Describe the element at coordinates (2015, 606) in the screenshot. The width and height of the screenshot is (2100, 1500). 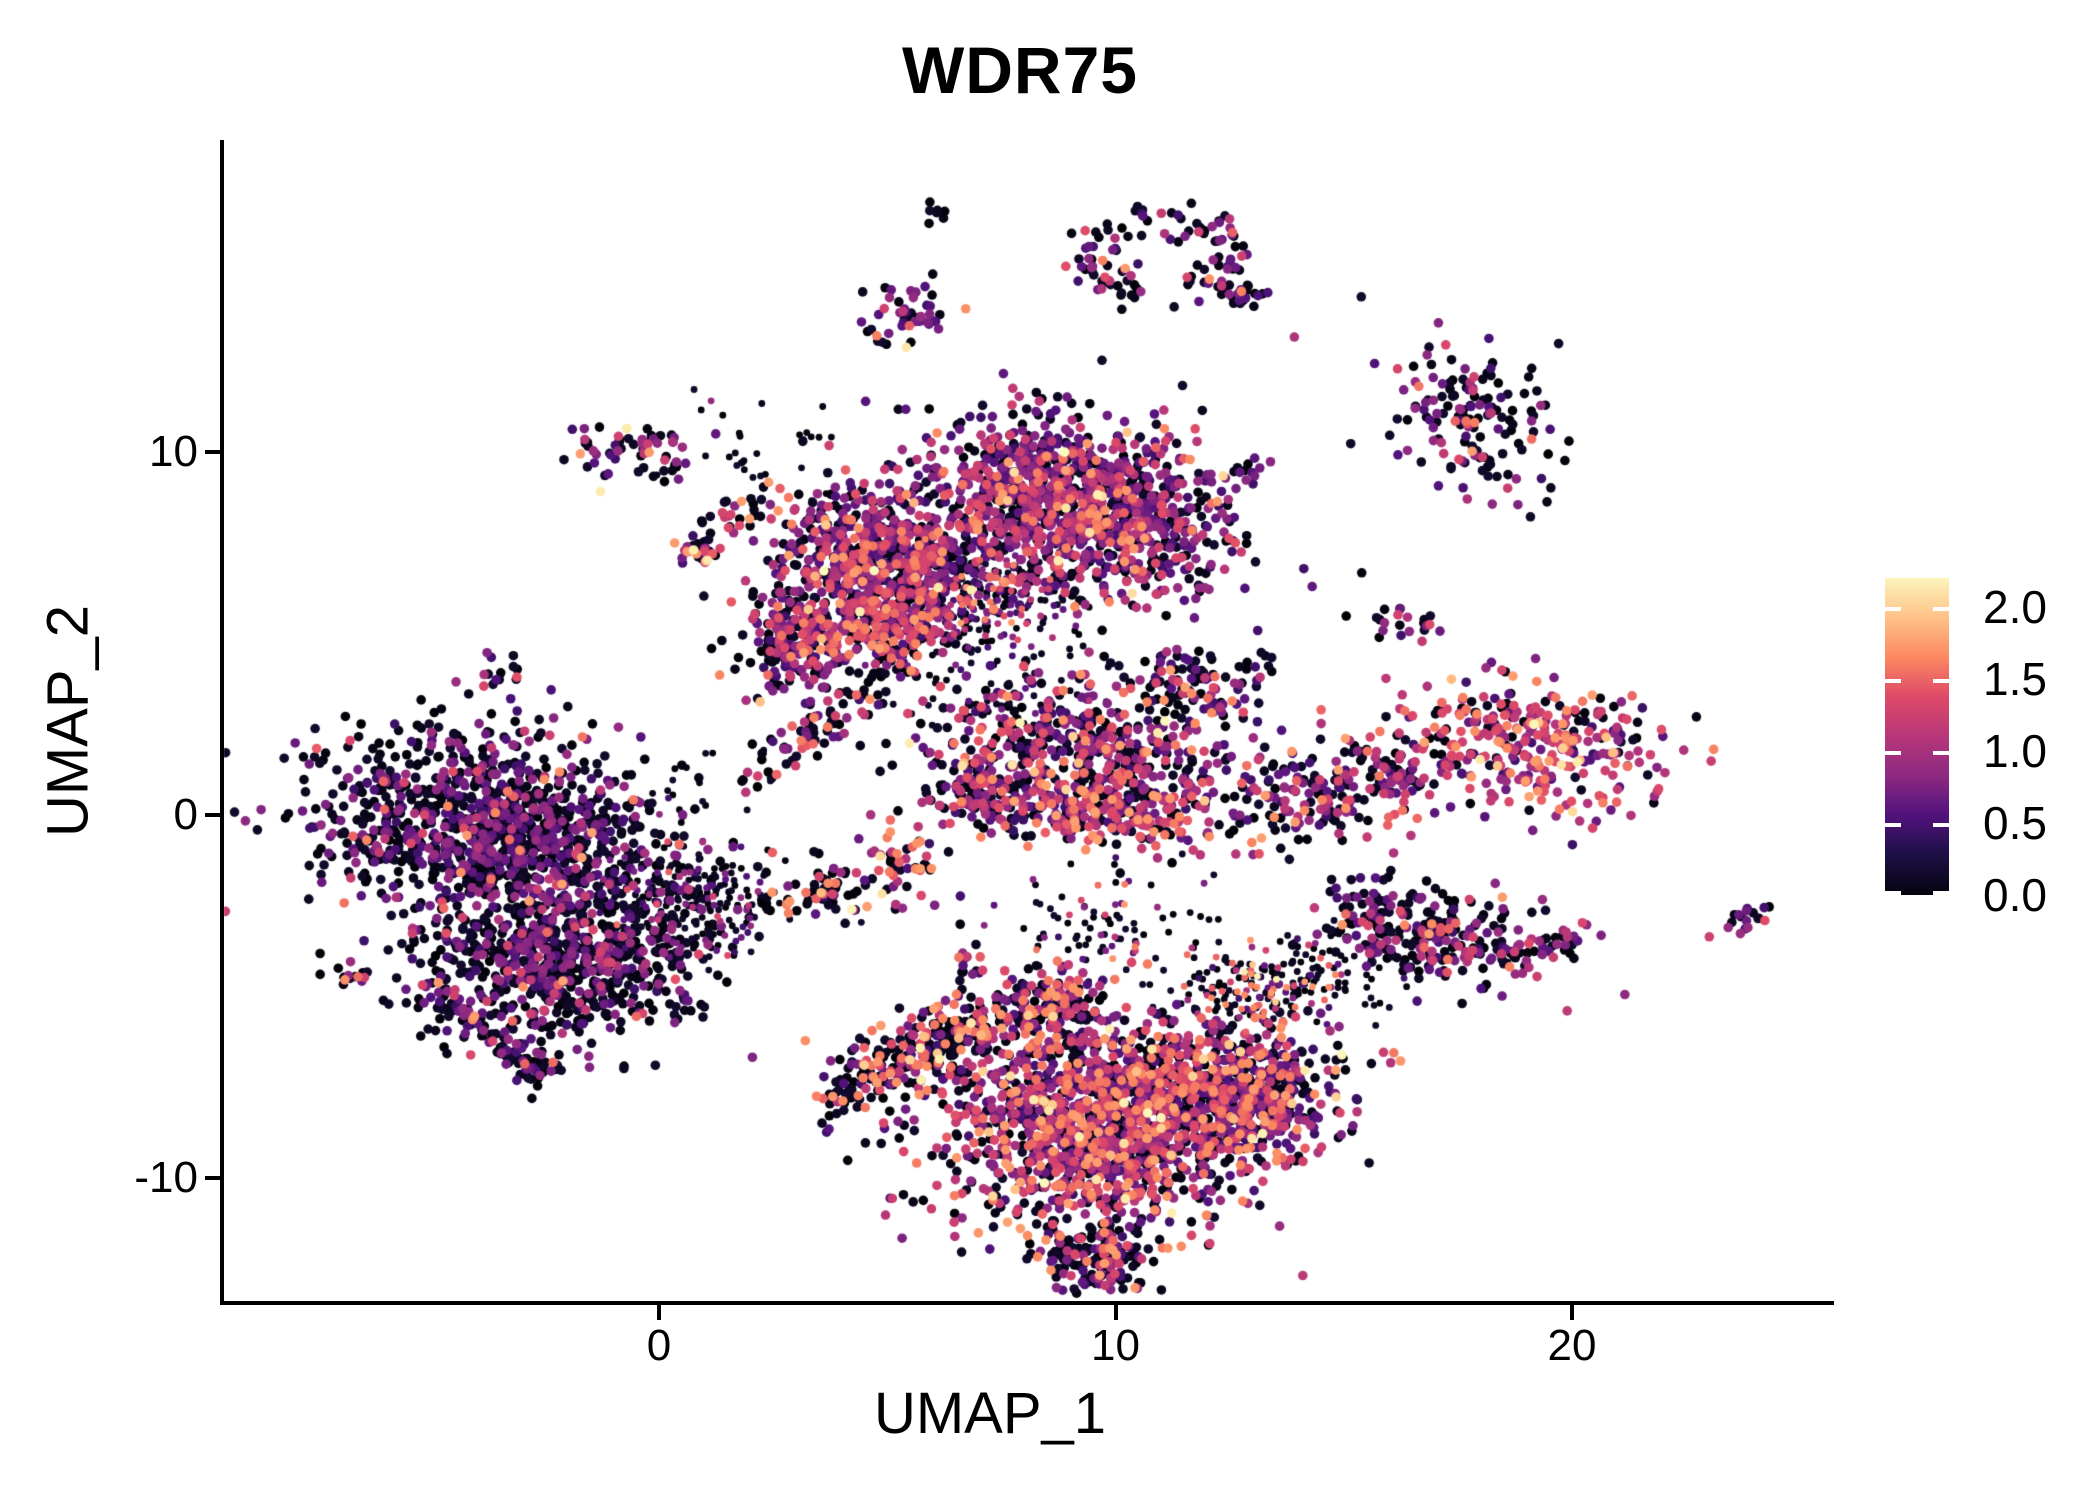
I see `colorbar-tick-label: 2.0` at that location.